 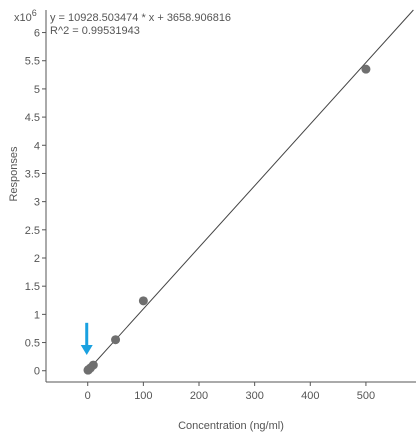 What do you see at coordinates (95, 31) in the screenshot?
I see `r-squared: R^2 = 0.99531943` at bounding box center [95, 31].